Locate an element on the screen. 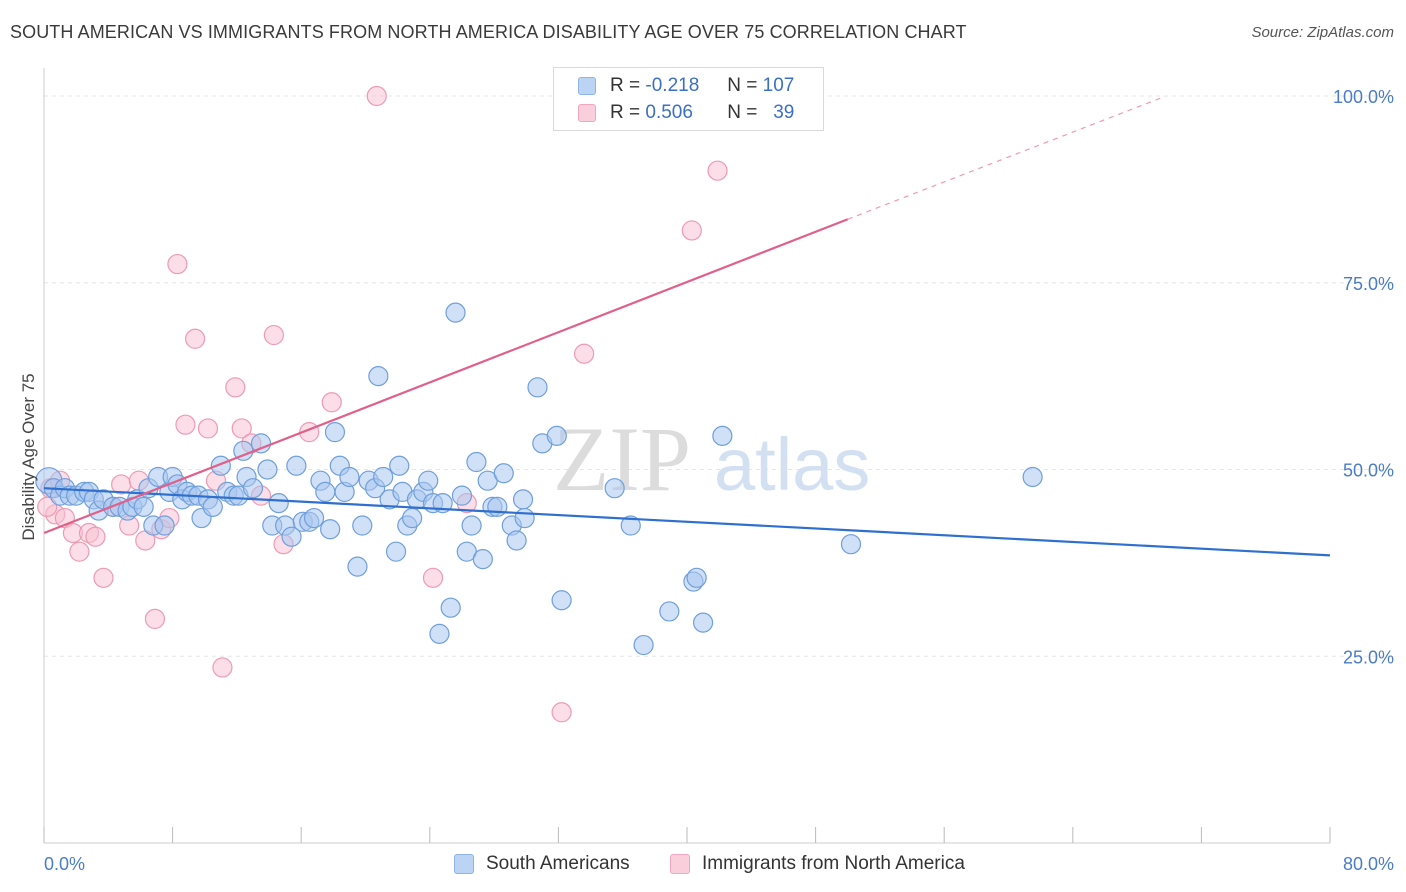  bottom-legend-south-americans: South Americans is located at coordinates (542, 864).